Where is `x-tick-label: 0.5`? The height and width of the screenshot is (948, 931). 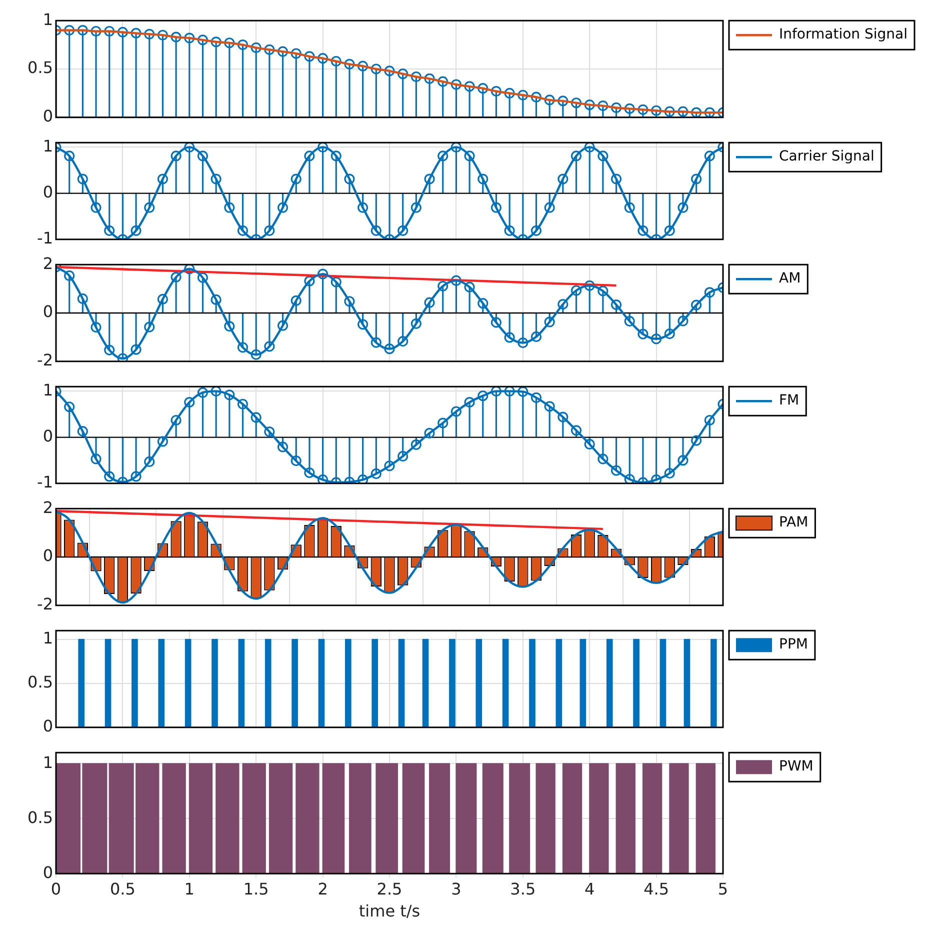 x-tick-label: 0.5 is located at coordinates (123, 888).